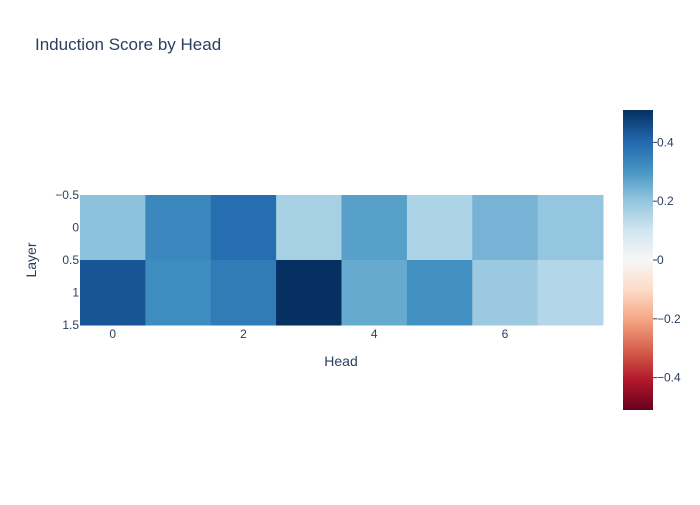 Image resolution: width=700 pixels, height=505 pixels. Describe the element at coordinates (669, 378) in the screenshot. I see `colorbar-tick-label: −0.4` at that location.